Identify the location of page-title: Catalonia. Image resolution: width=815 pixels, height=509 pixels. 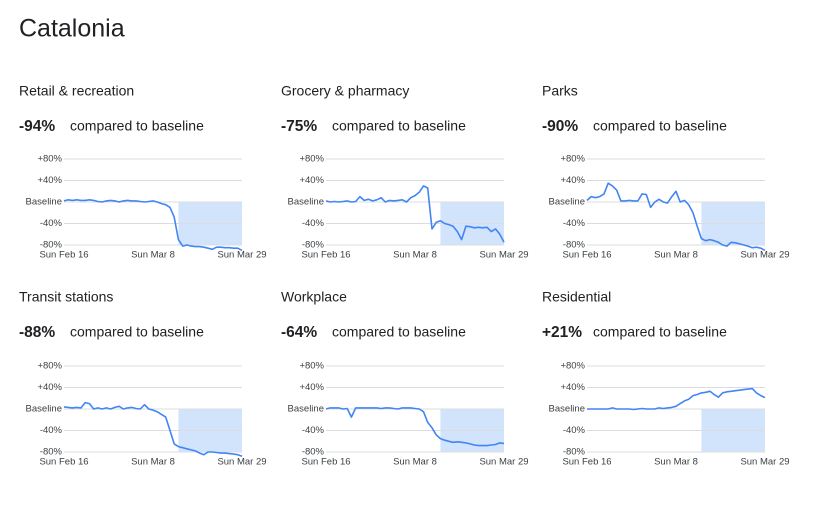
(72, 29).